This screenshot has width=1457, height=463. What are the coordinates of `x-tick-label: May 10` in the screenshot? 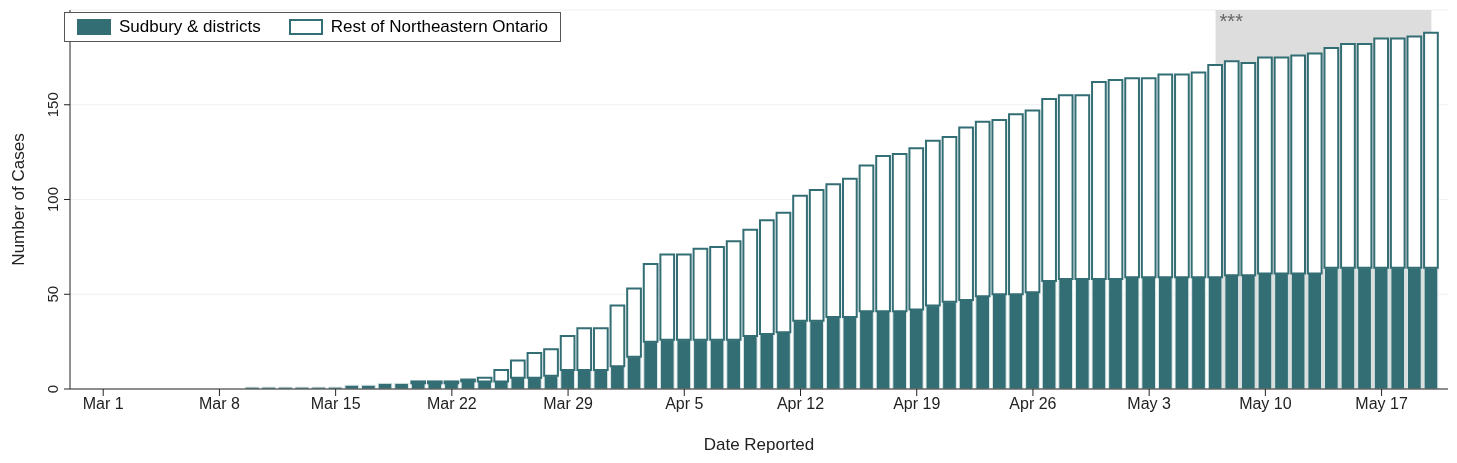 It's located at (1265, 404).